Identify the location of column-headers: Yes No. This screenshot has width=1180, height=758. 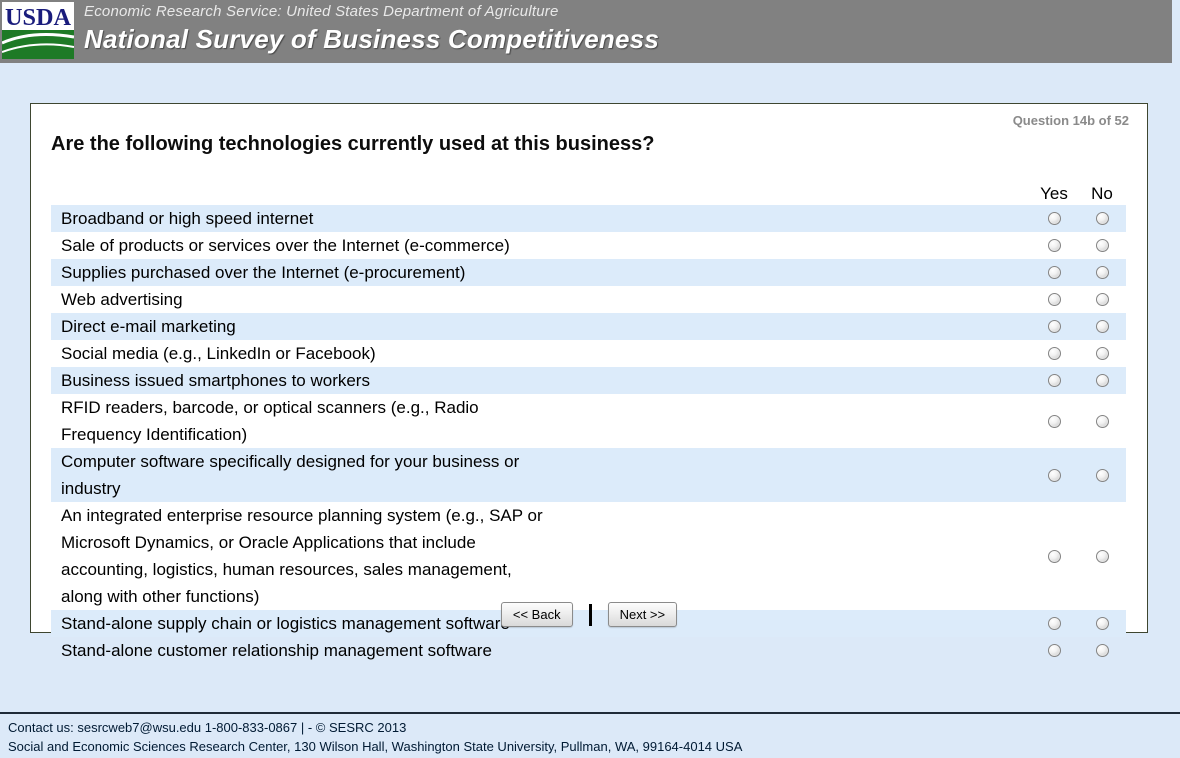
(588, 191).